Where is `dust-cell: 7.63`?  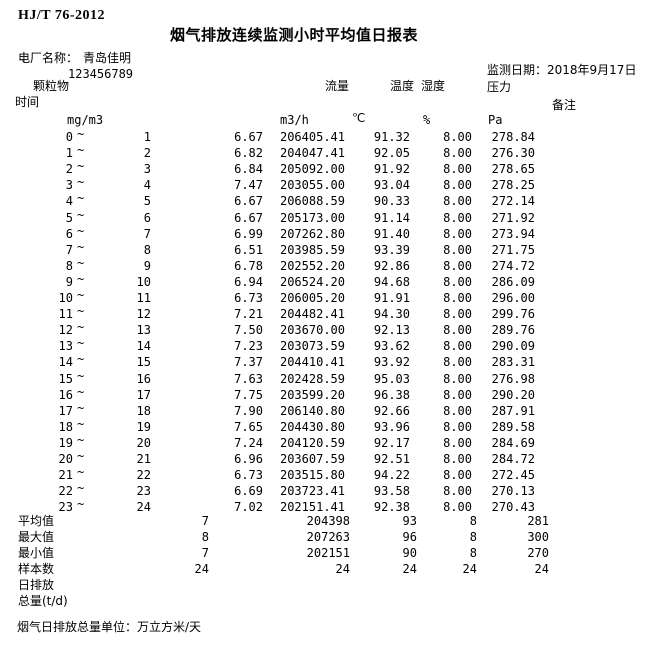 dust-cell: 7.63 is located at coordinates (248, 378).